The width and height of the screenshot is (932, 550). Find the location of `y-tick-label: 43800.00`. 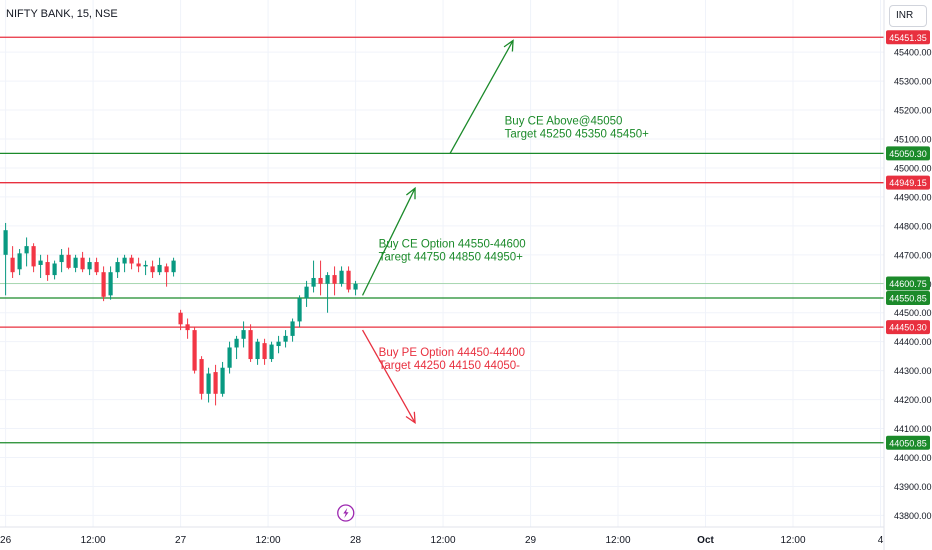

y-tick-label: 43800.00 is located at coordinates (913, 516).